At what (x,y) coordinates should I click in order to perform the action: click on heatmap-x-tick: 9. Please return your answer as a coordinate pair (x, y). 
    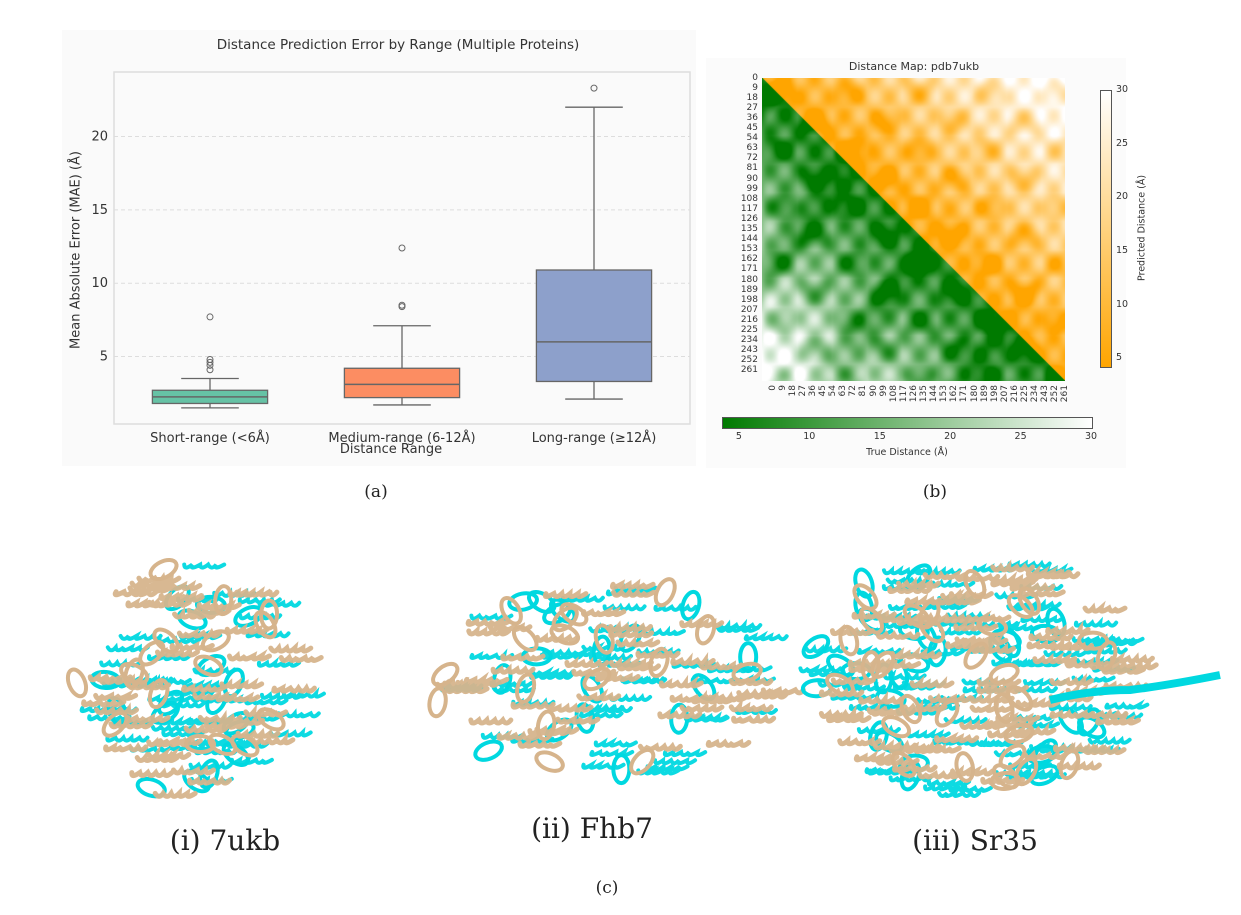
    Looking at the image, I should click on (782, 388).